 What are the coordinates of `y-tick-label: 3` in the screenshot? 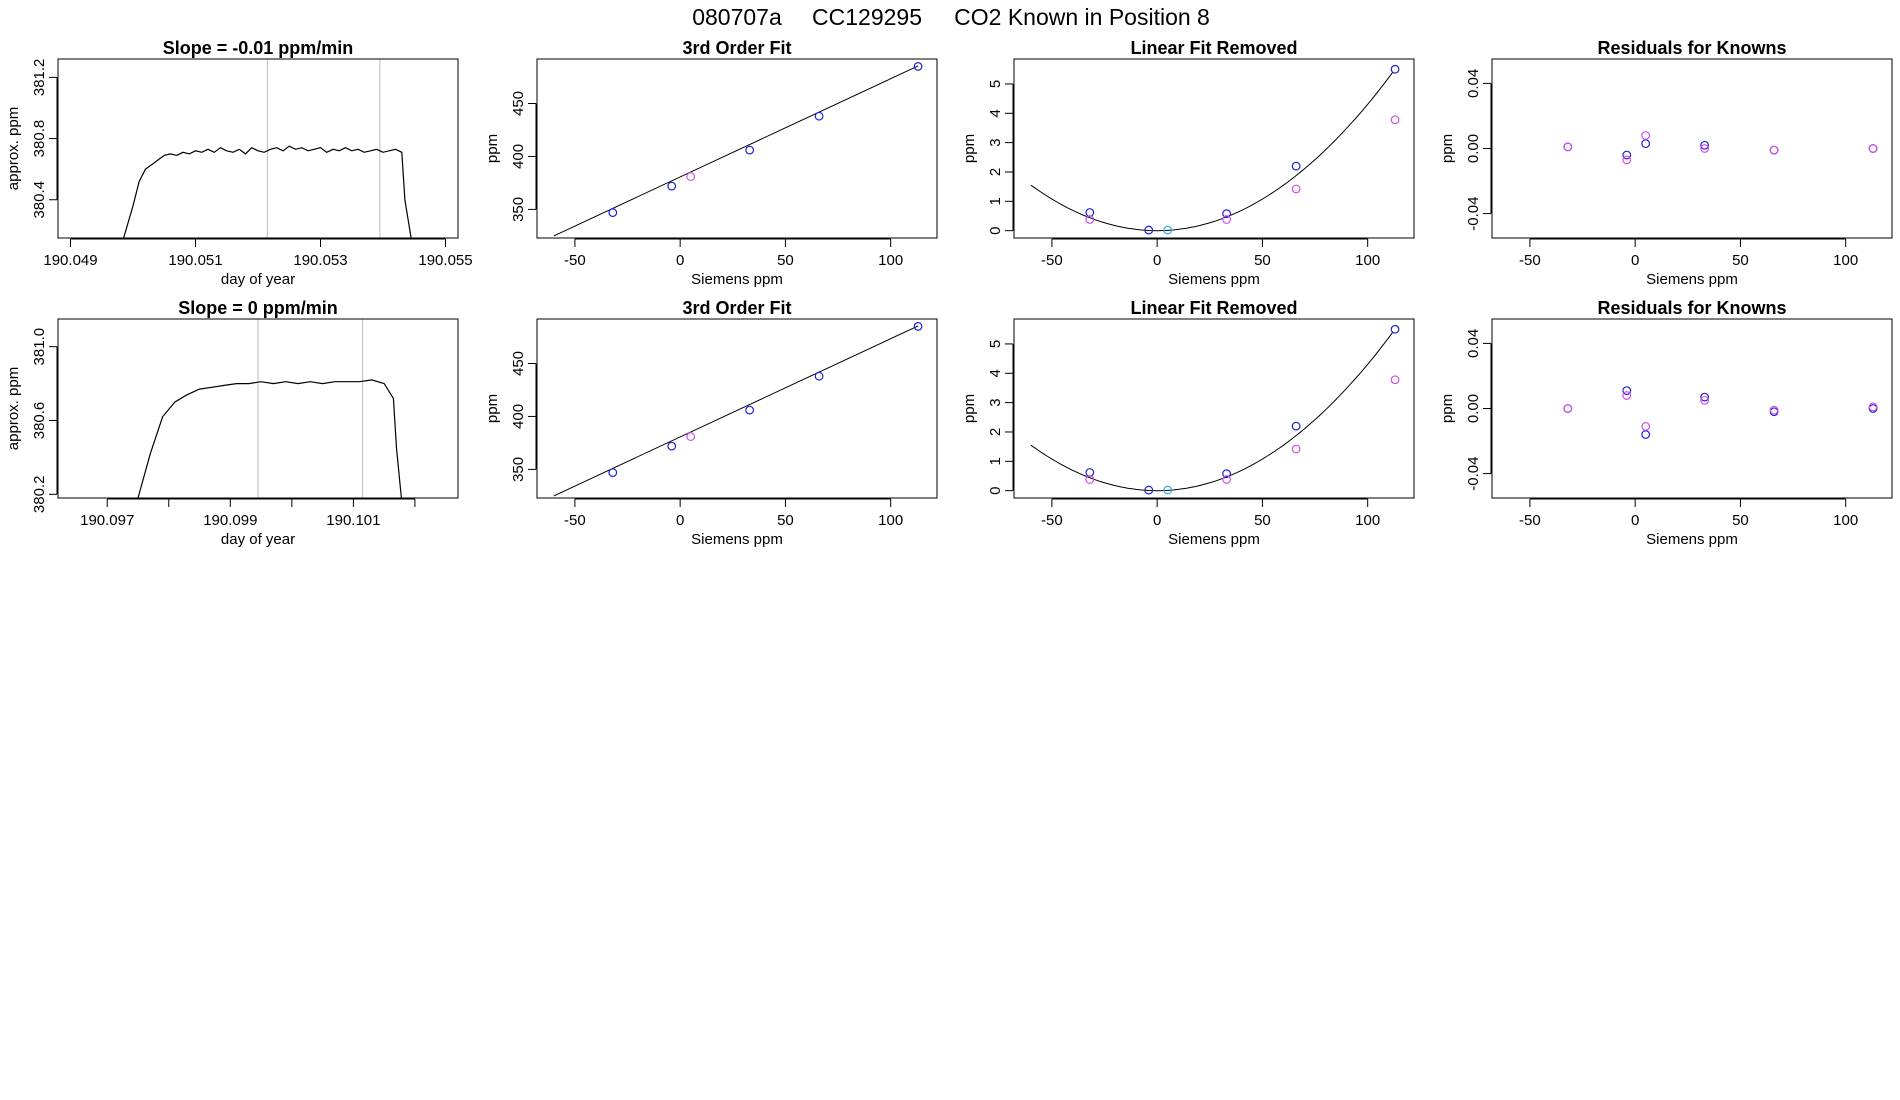 It's located at (995, 402).